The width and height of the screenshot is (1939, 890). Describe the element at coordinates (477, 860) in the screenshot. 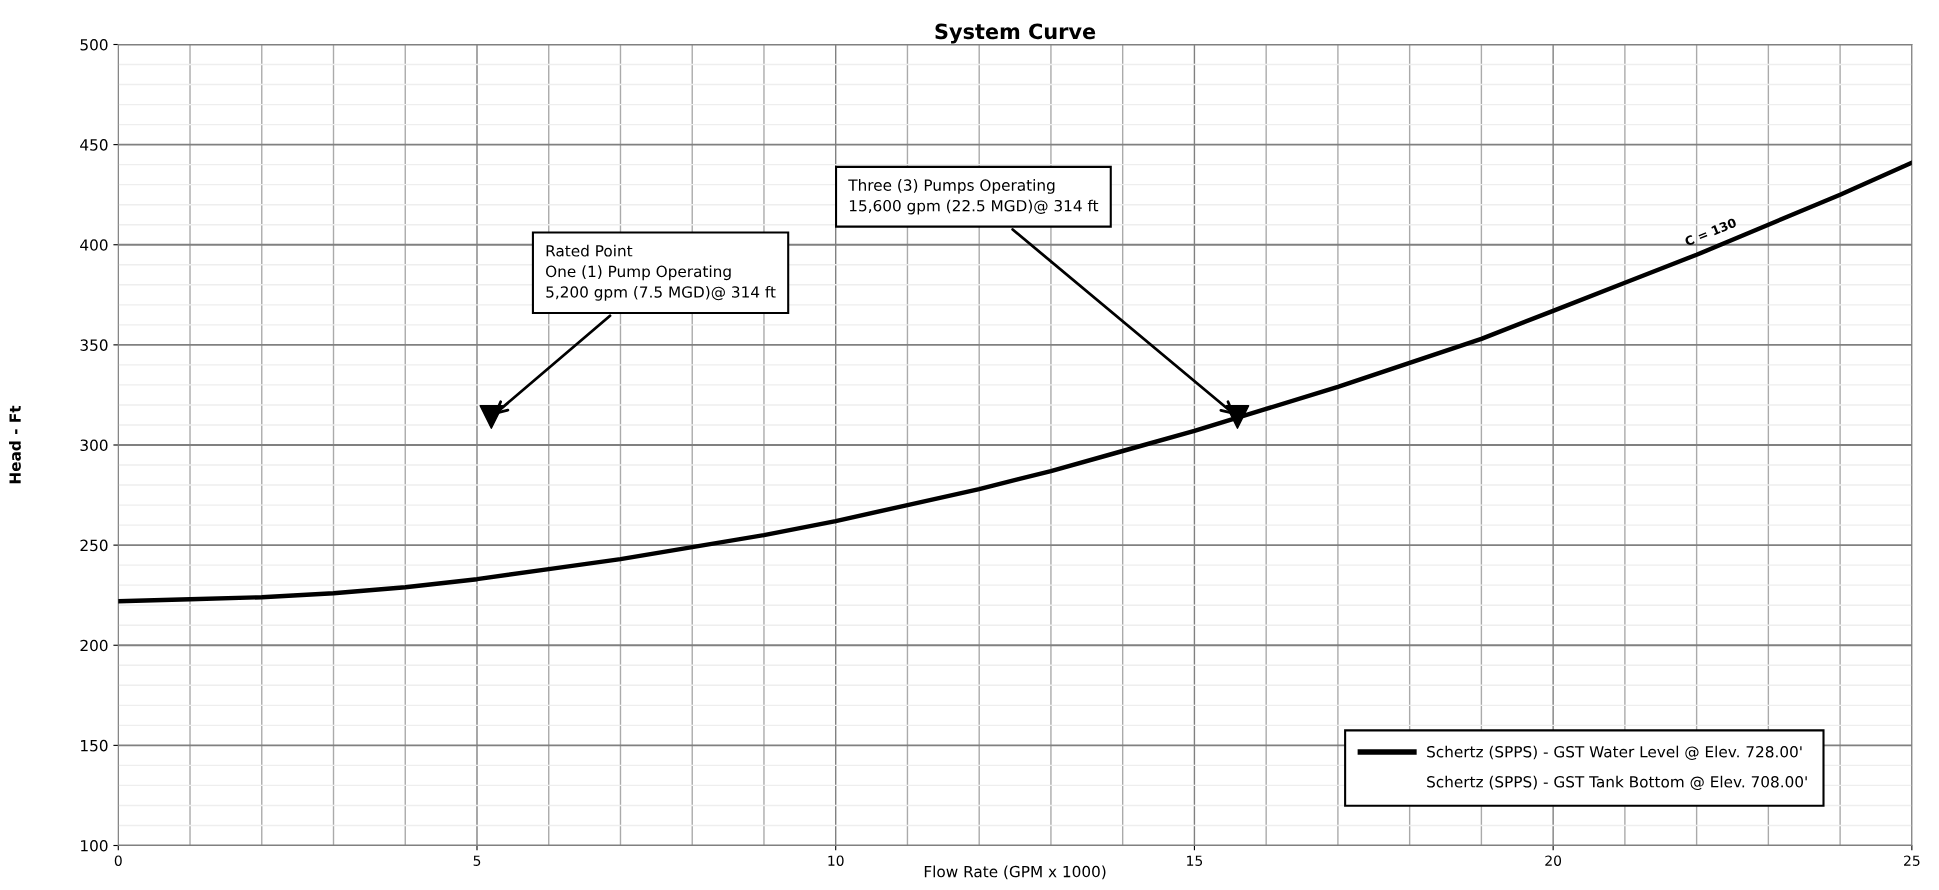

I see `x-tick-label: 5` at that location.